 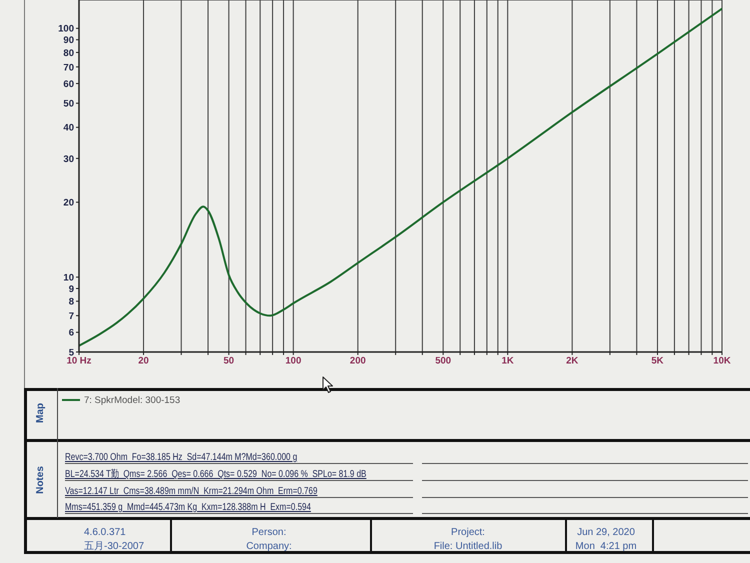 I want to click on y-tick-label: 90, so click(x=68, y=40).